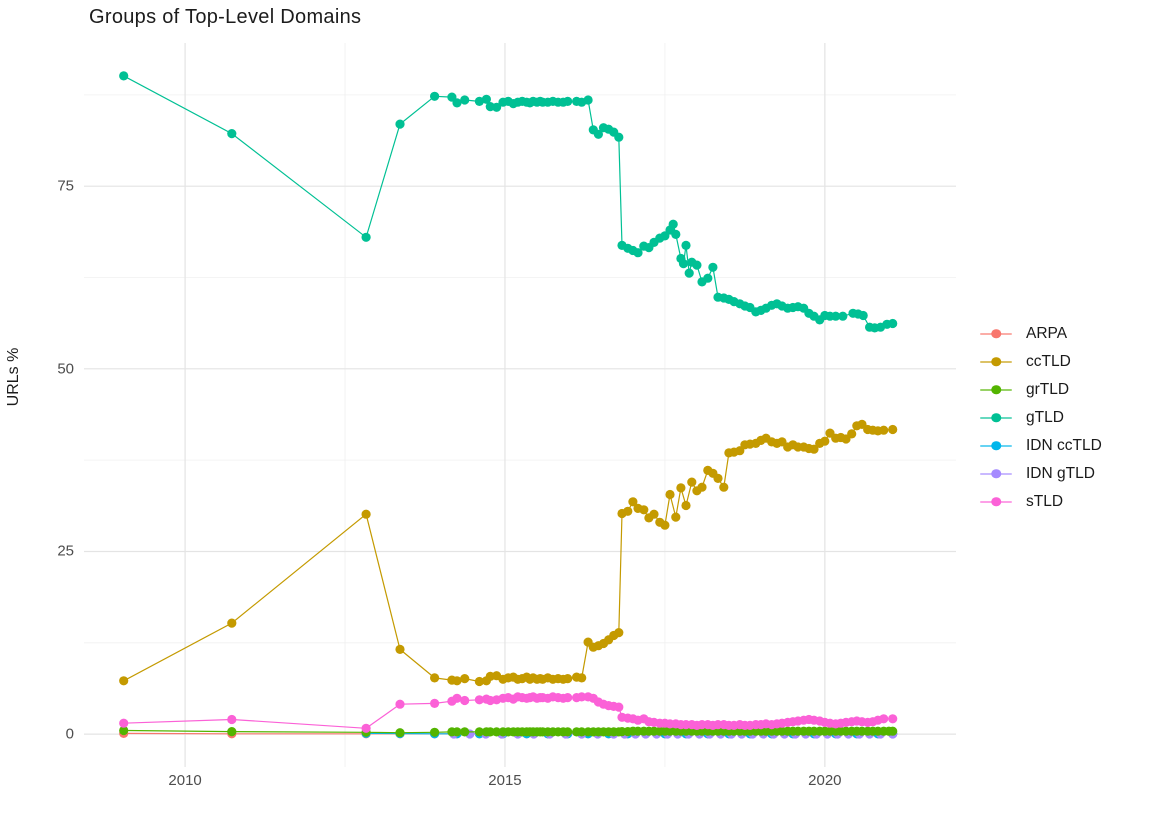 The image size is (1164, 827). I want to click on legend-item-idn-gtld: IDN gTLD, so click(1041, 474).